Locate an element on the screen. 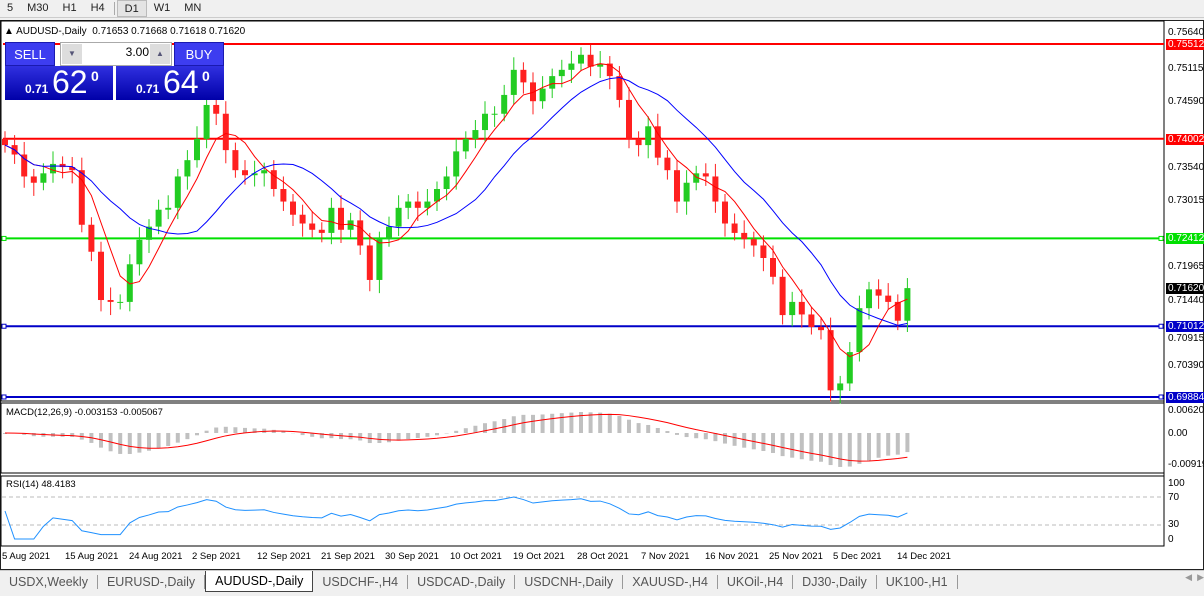  macd-tick: 0.00 is located at coordinates (1178, 433).